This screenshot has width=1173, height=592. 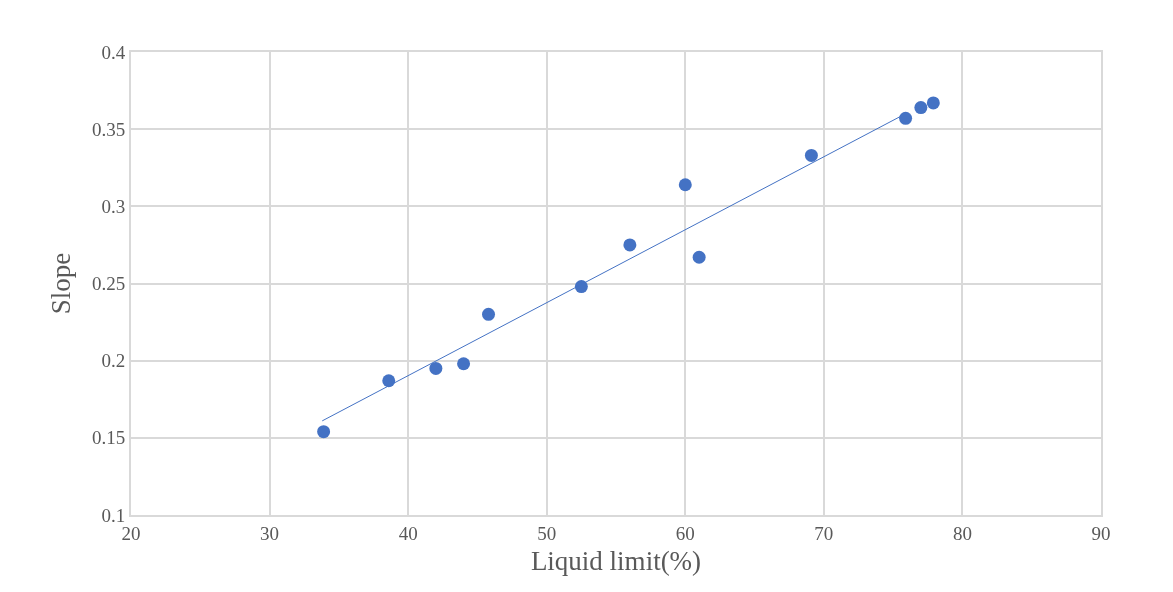 I want to click on x-tick-label: 70, so click(x=824, y=533).